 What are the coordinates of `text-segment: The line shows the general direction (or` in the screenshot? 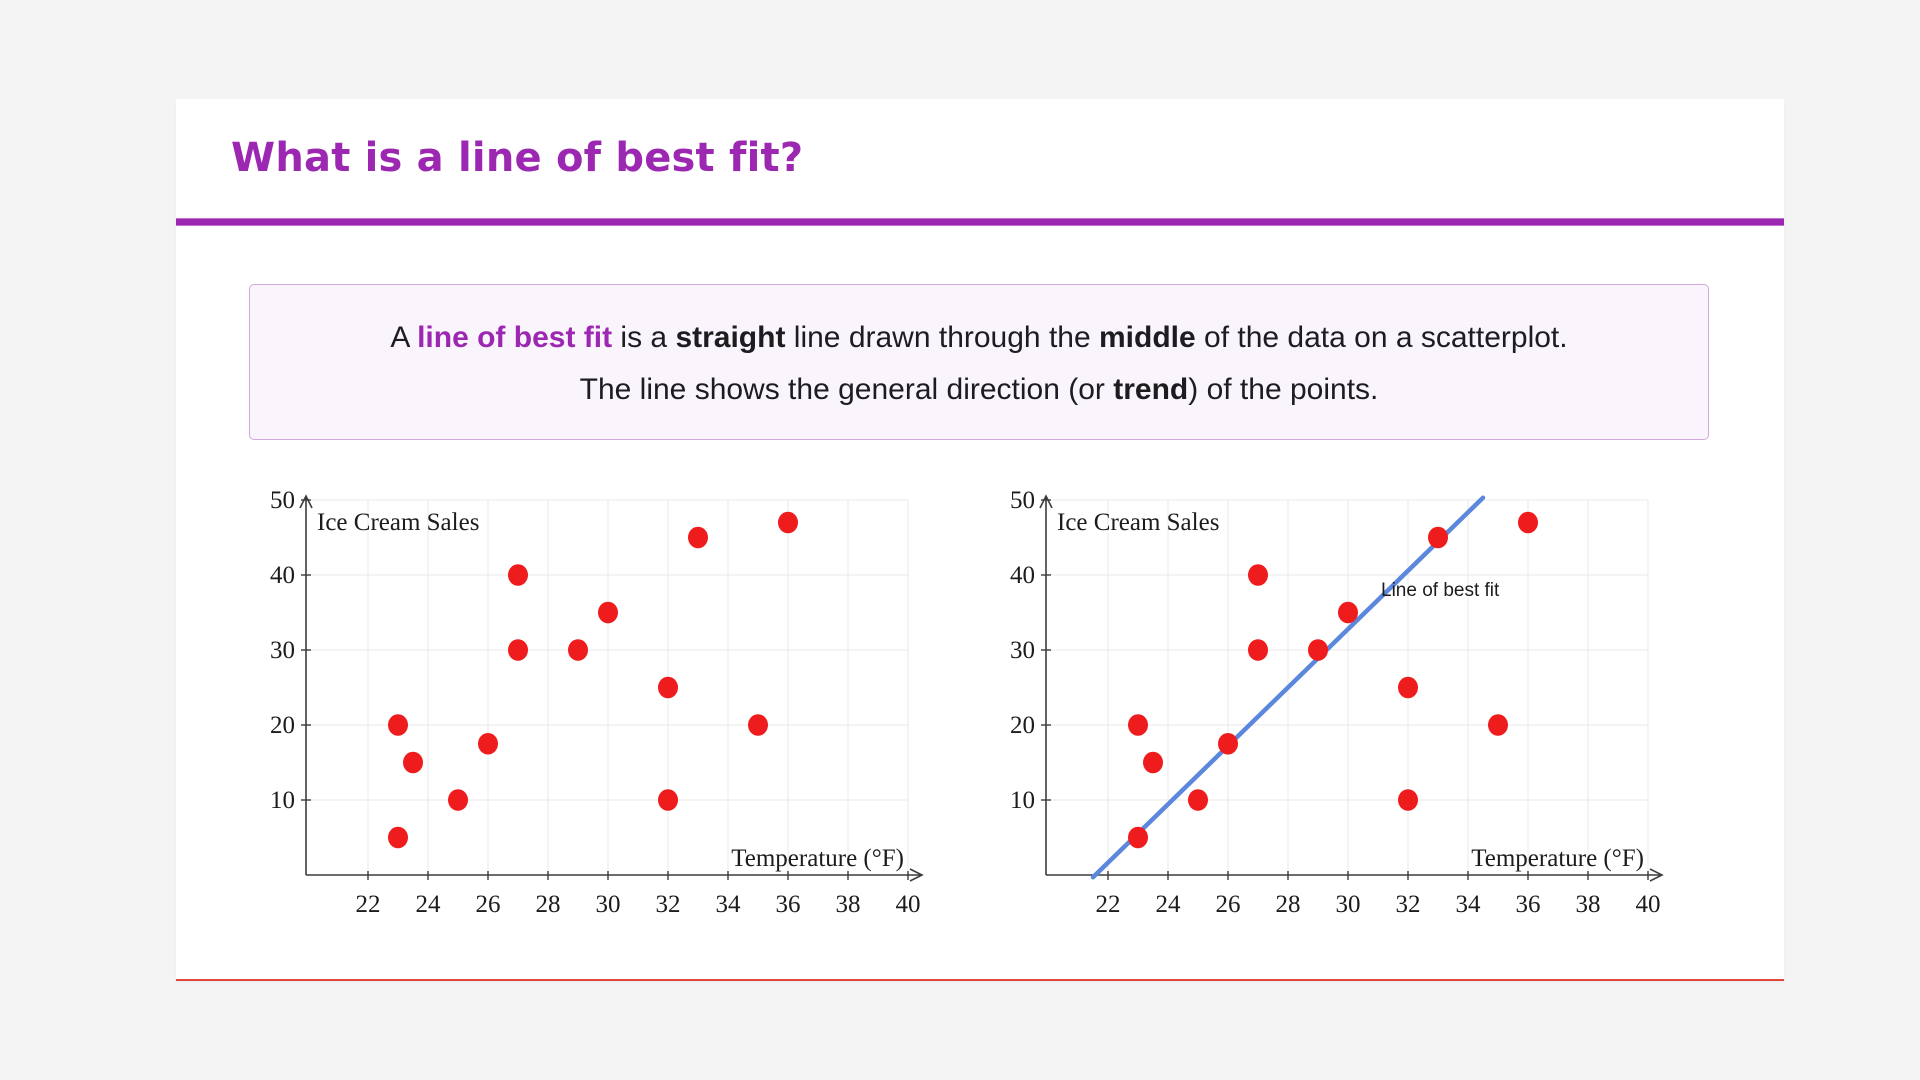 It's located at (846, 389).